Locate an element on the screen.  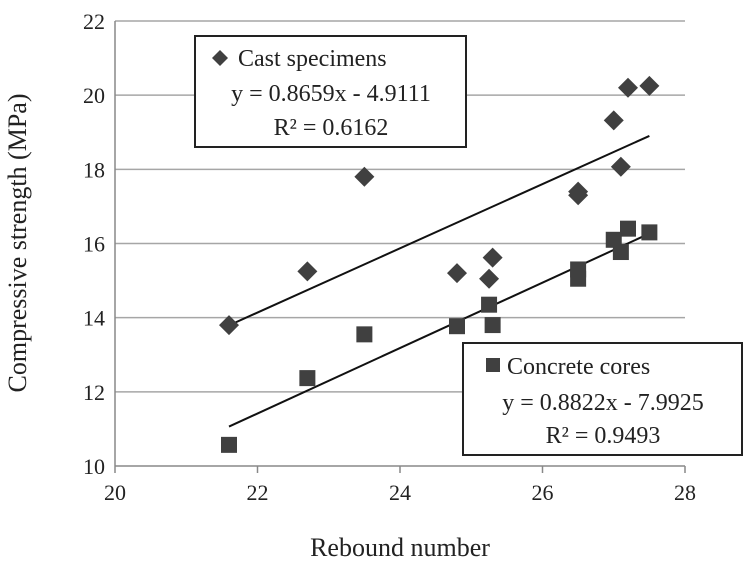
y-tick-labels: 10 12 14 16 18 20 22 is located at coordinates (94, 244).